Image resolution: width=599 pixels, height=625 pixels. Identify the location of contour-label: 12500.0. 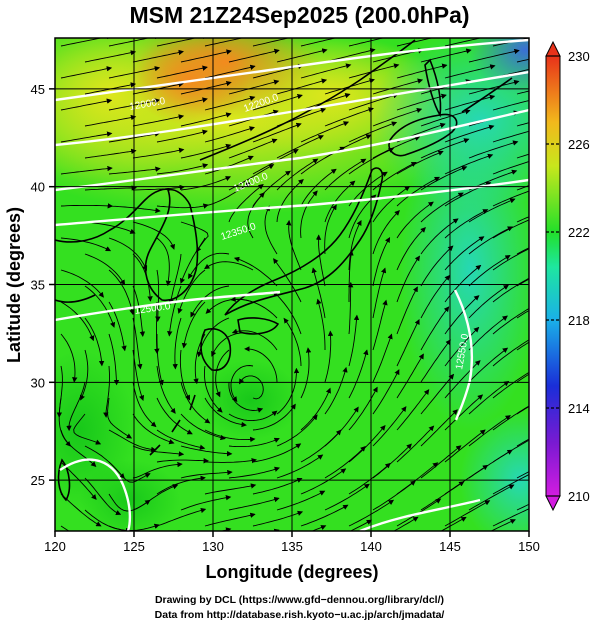
(153, 309).